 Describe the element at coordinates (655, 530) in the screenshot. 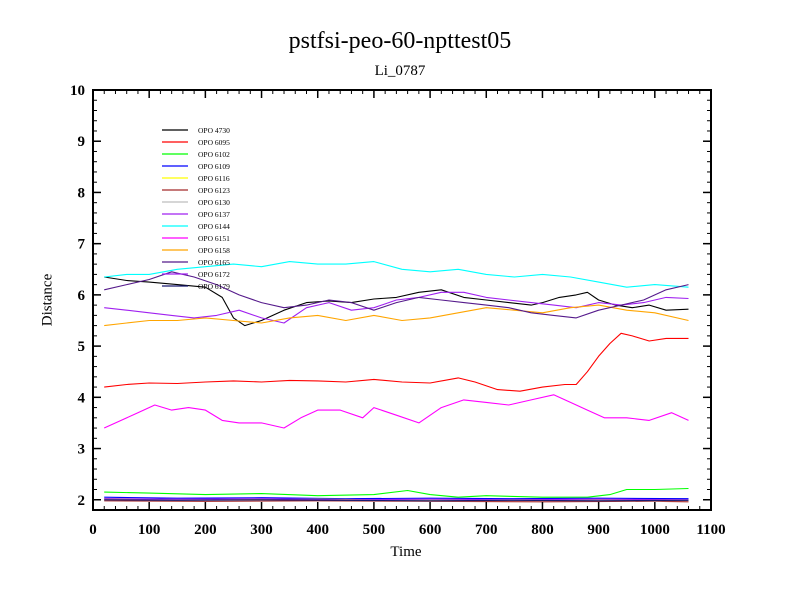

I see `x-tick-label: 1000` at that location.